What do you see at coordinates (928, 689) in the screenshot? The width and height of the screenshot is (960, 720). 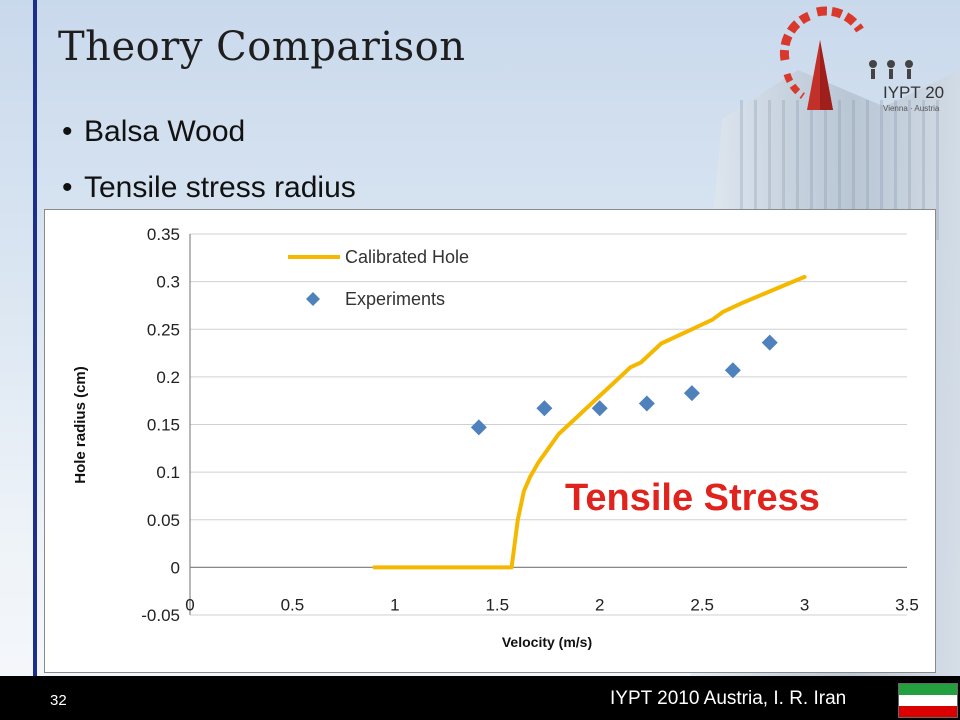 I see `flag-stripe-green` at bounding box center [928, 689].